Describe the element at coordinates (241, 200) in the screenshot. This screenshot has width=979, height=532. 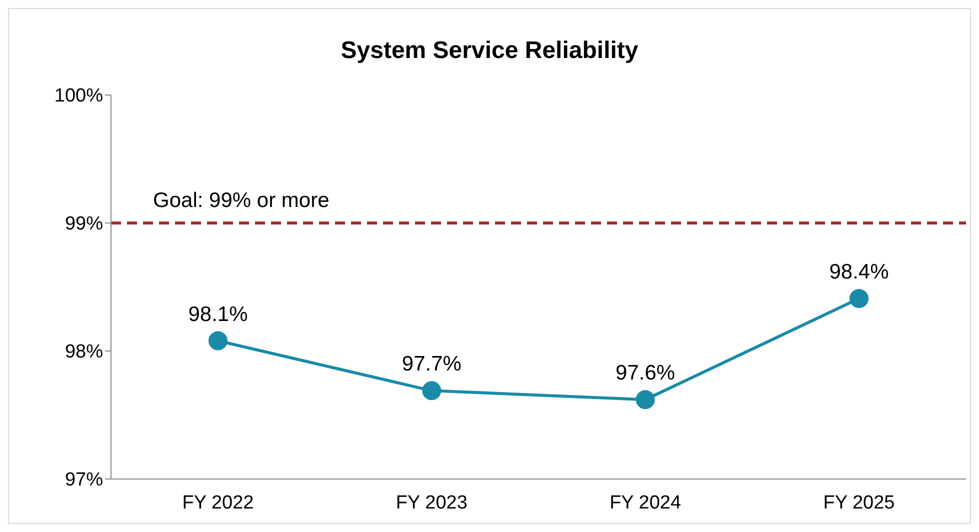
I see `ref-line-label: Goal: 99% or more` at that location.